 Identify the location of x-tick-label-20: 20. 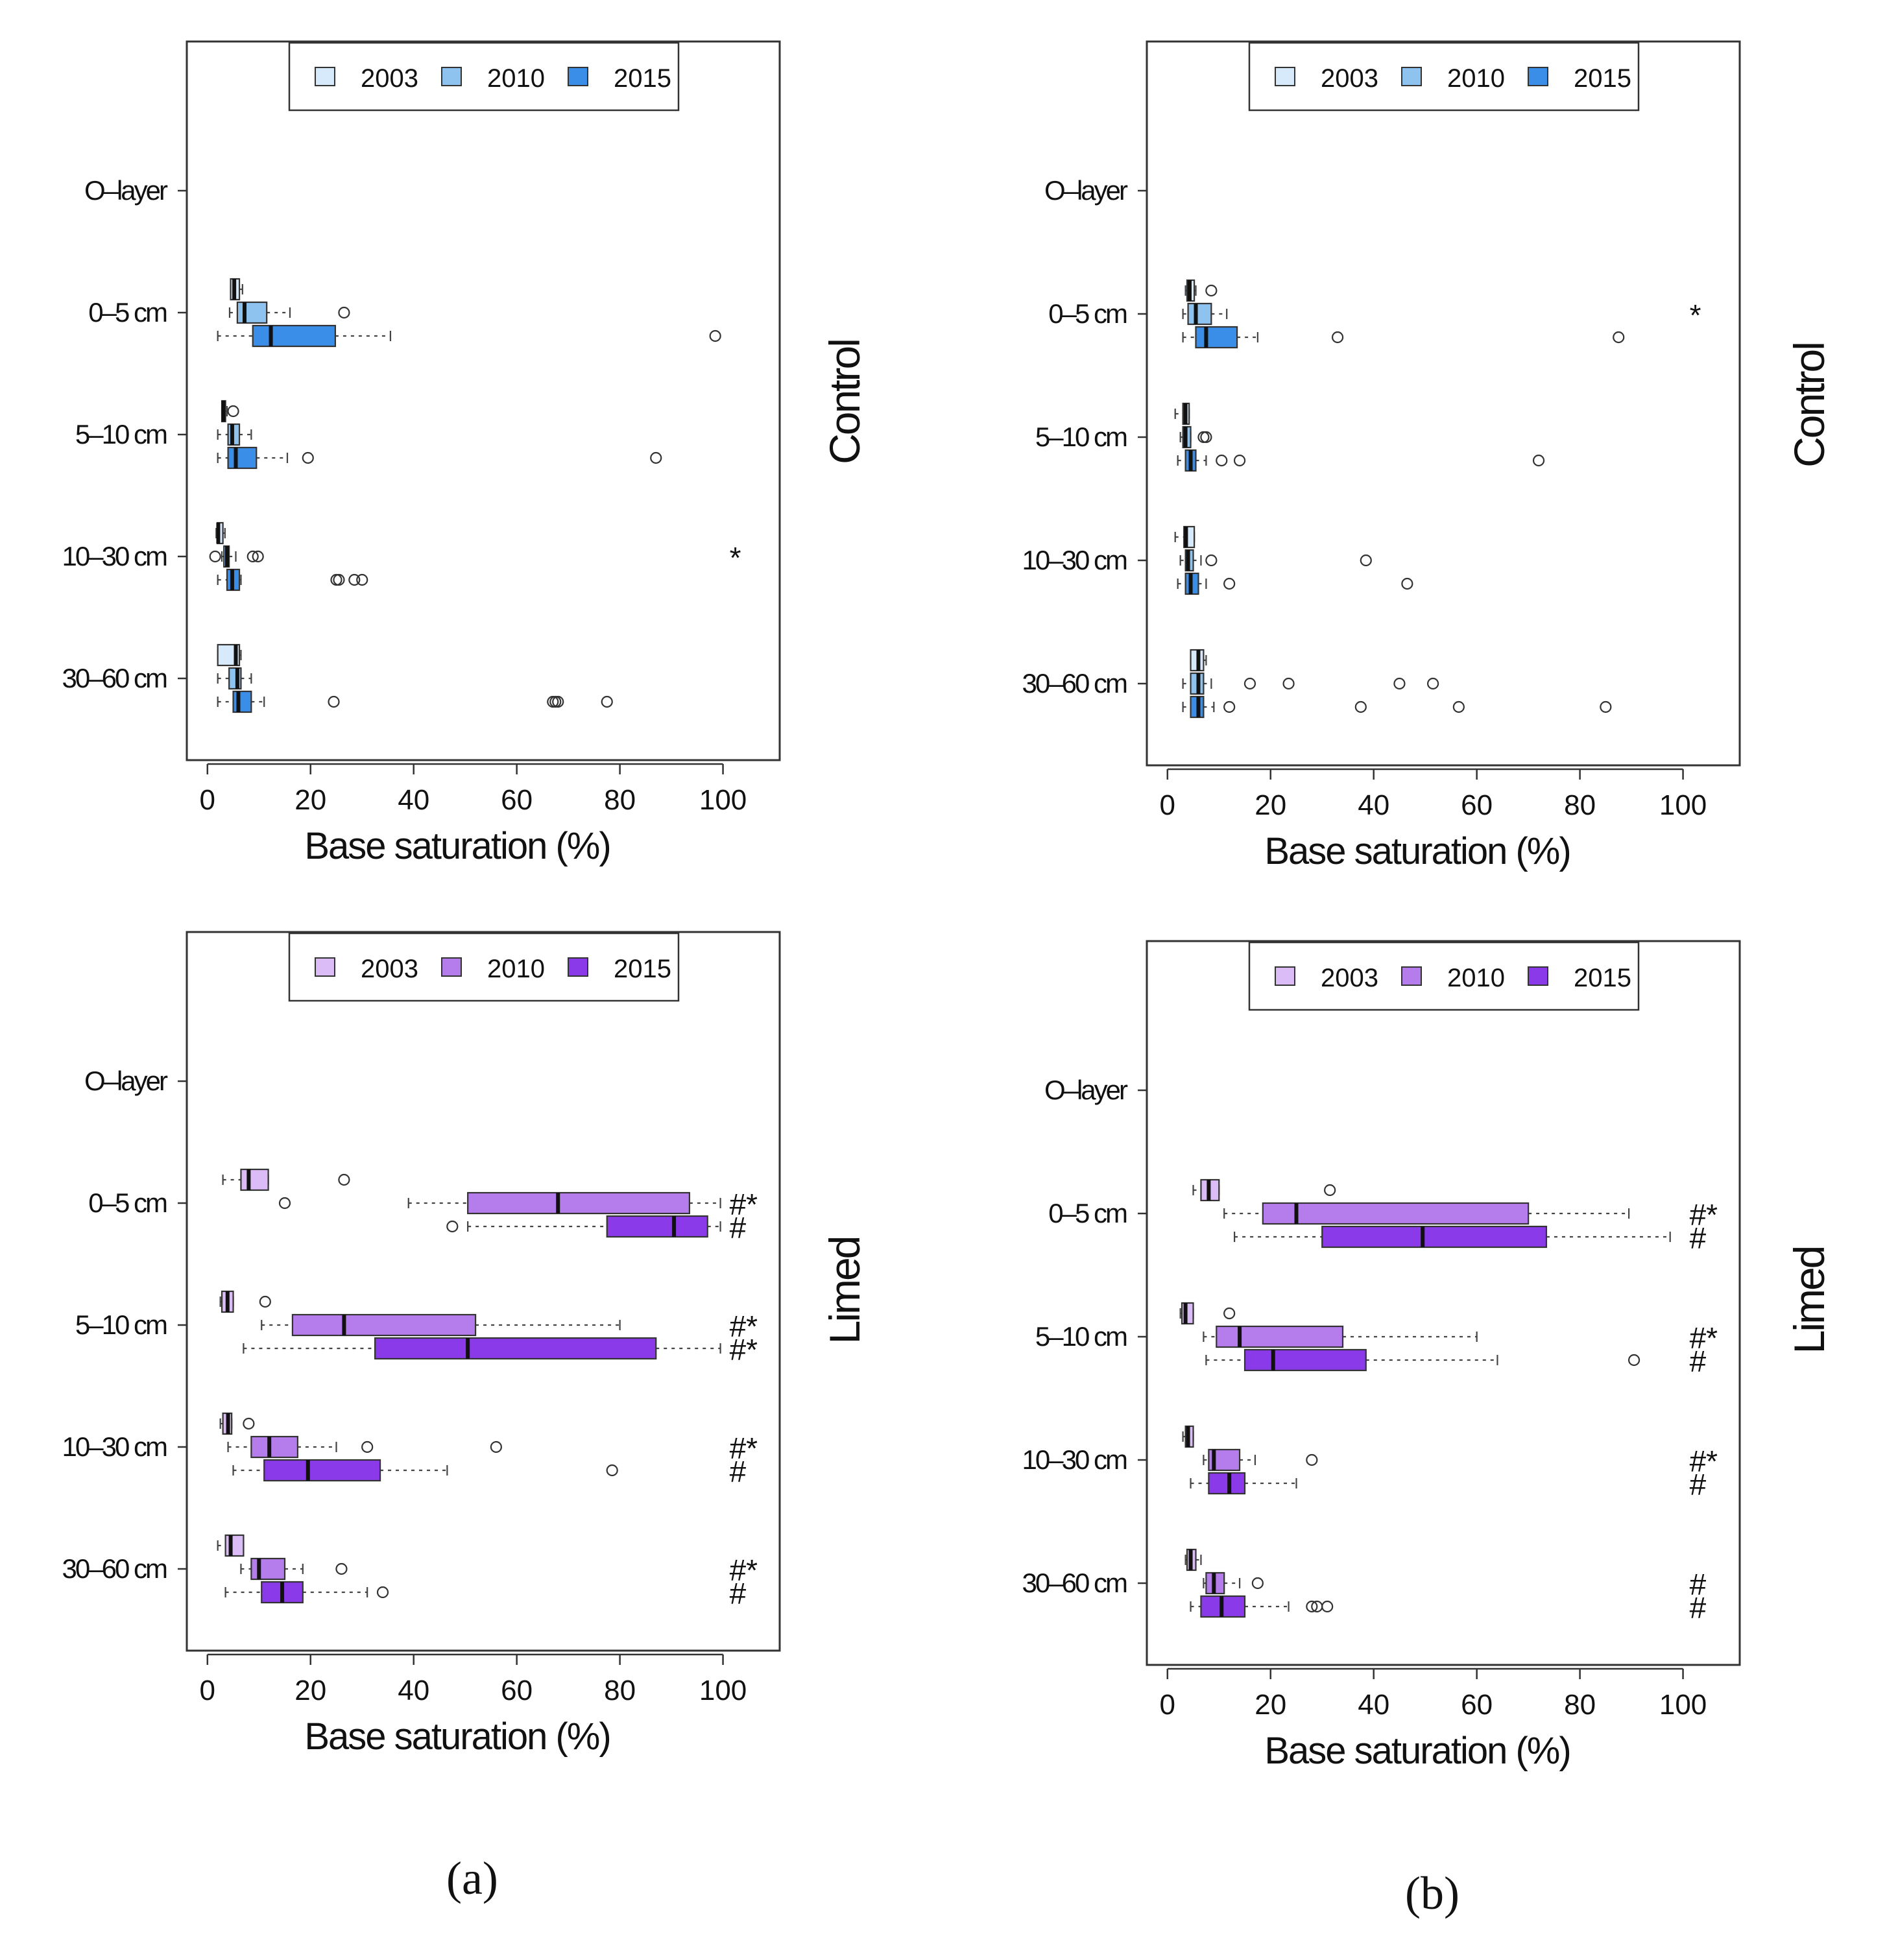
(1270, 805).